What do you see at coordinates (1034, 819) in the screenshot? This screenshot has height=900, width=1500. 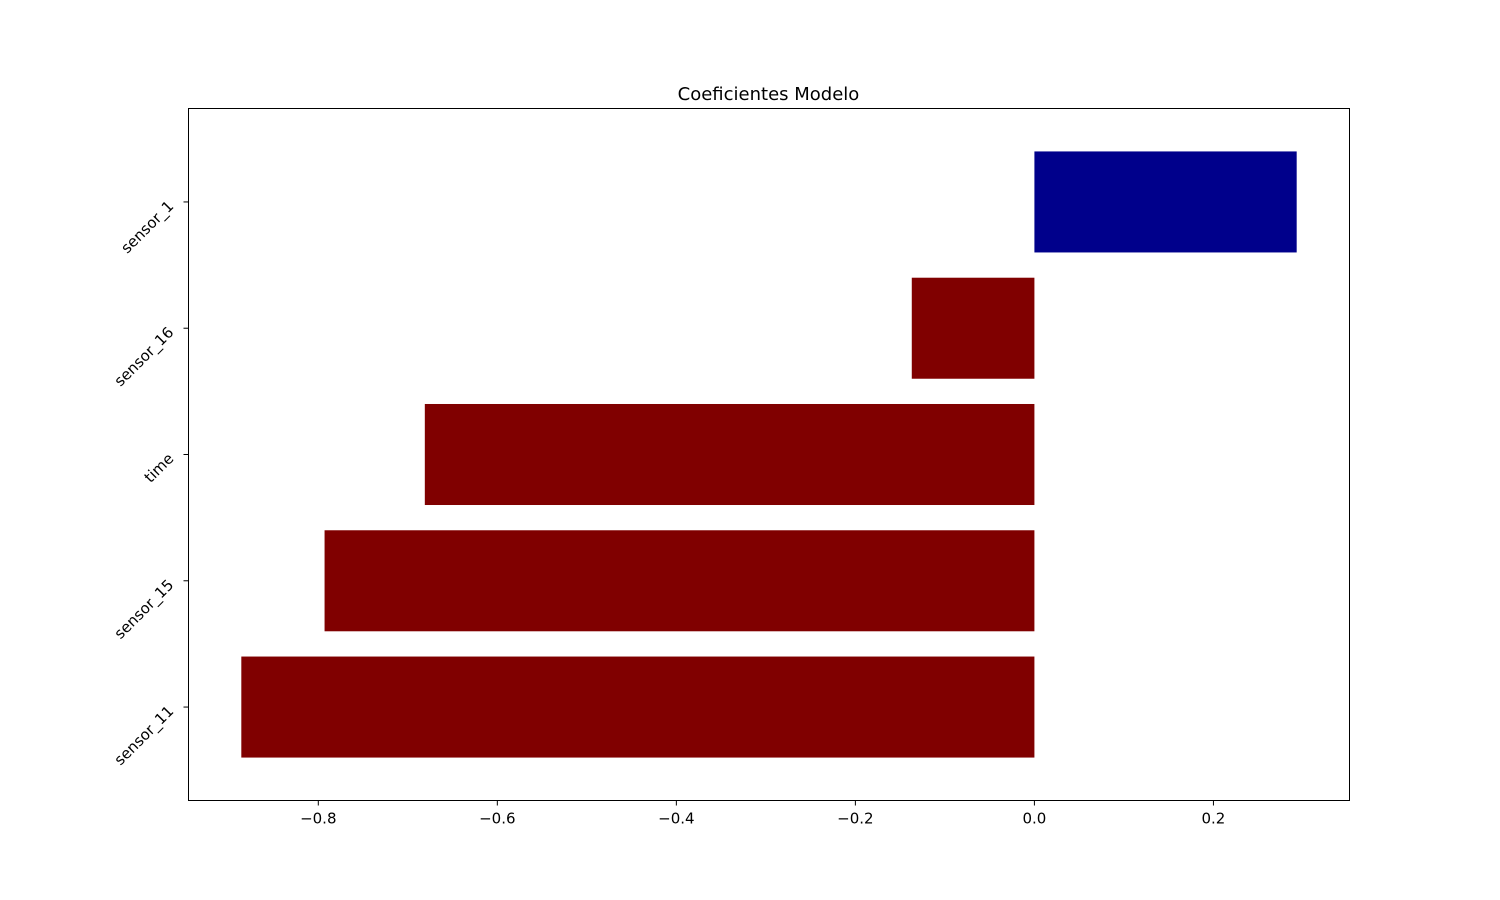 I see `x-tick-label: 0.0` at bounding box center [1034, 819].